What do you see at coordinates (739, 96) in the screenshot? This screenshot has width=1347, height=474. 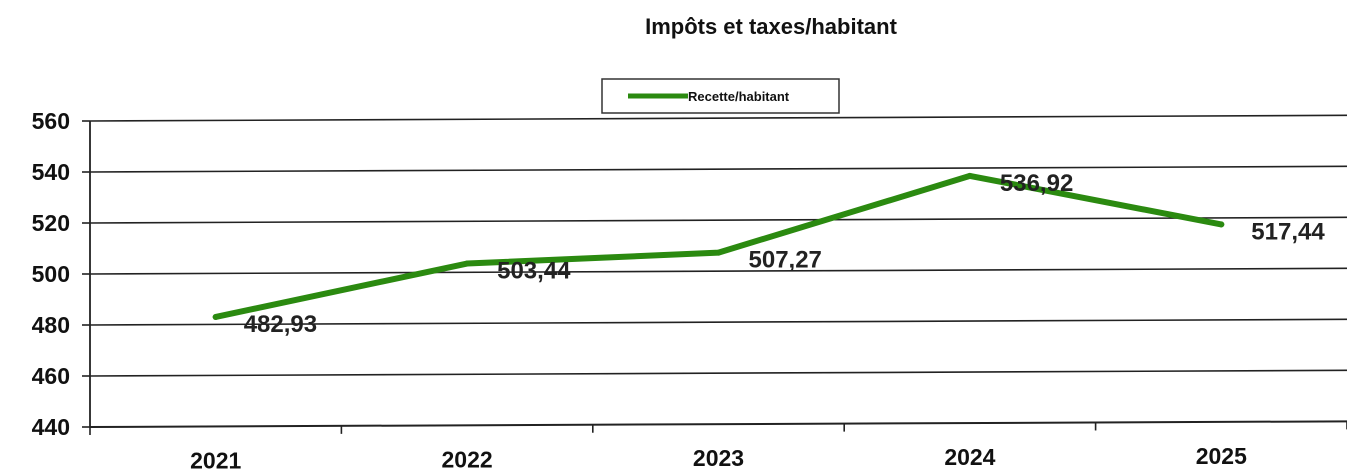 I see `legend-label: Recette/habitant` at bounding box center [739, 96].